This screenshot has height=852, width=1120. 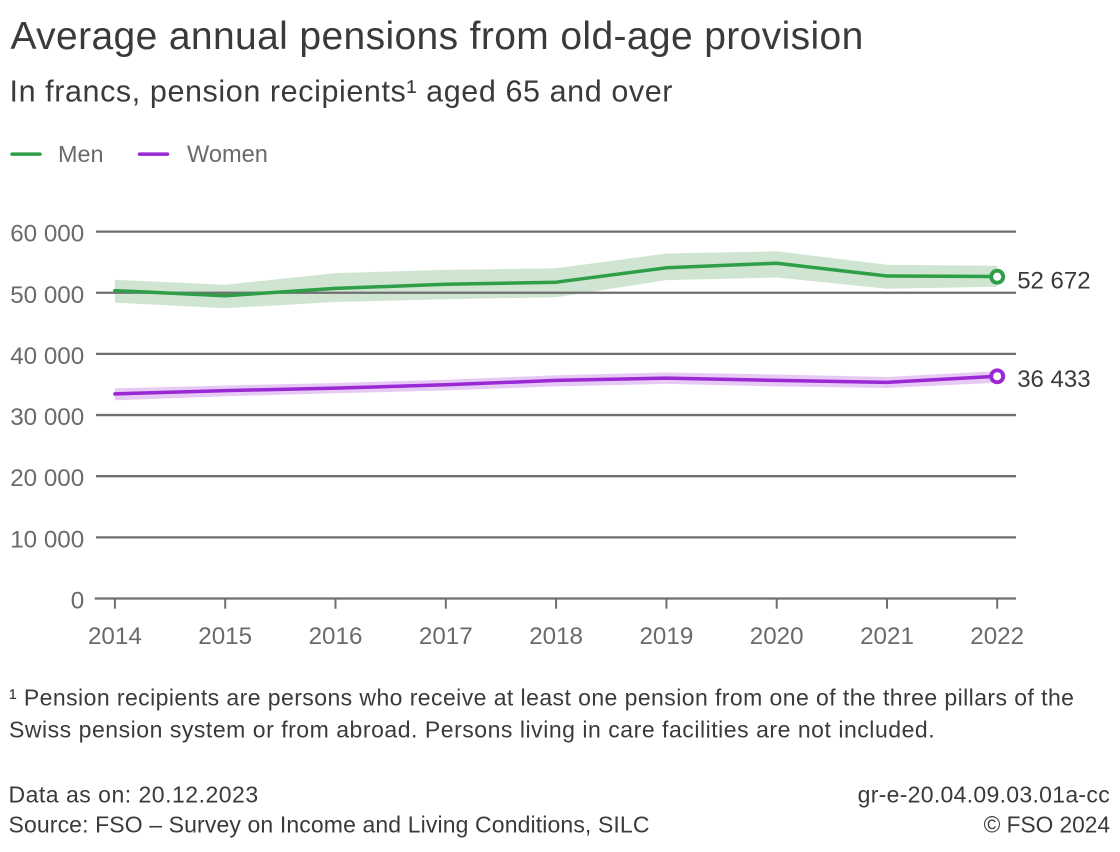 I want to click on svg-text: 2016, so click(x=336, y=636).